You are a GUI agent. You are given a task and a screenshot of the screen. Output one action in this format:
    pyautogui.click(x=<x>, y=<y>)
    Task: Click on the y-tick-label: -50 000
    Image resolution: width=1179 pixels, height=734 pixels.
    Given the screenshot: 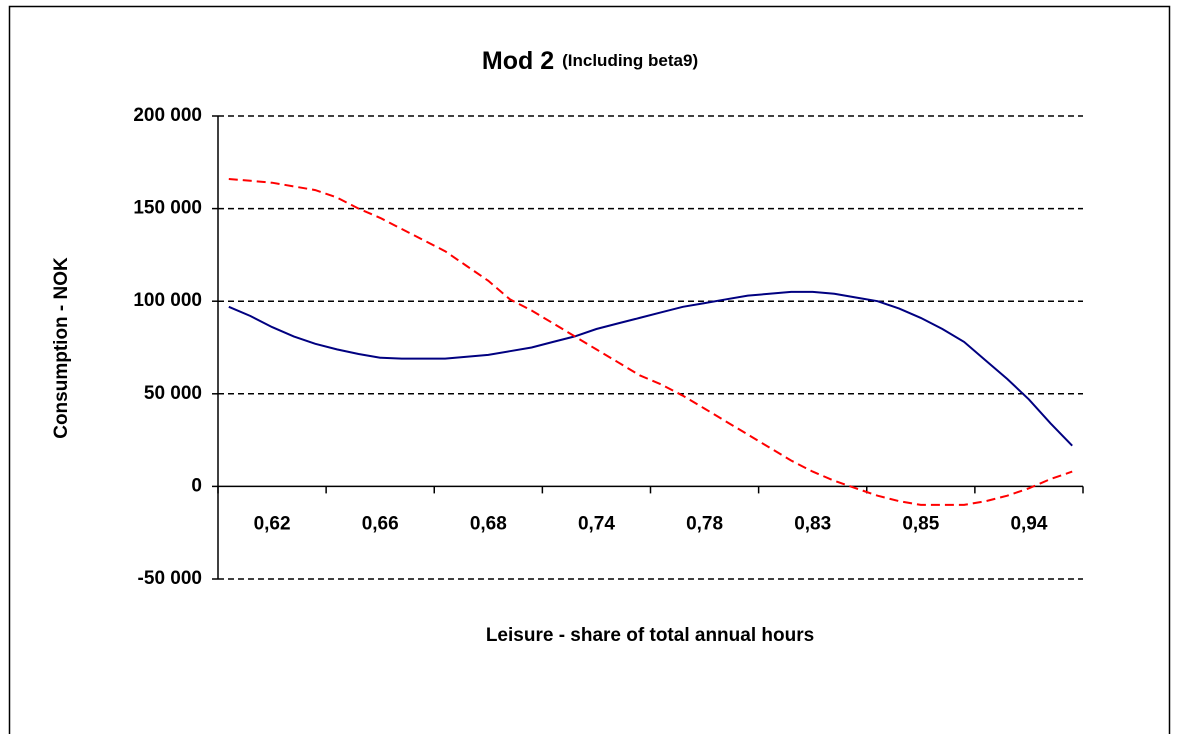 What is the action you would take?
    pyautogui.click(x=170, y=578)
    